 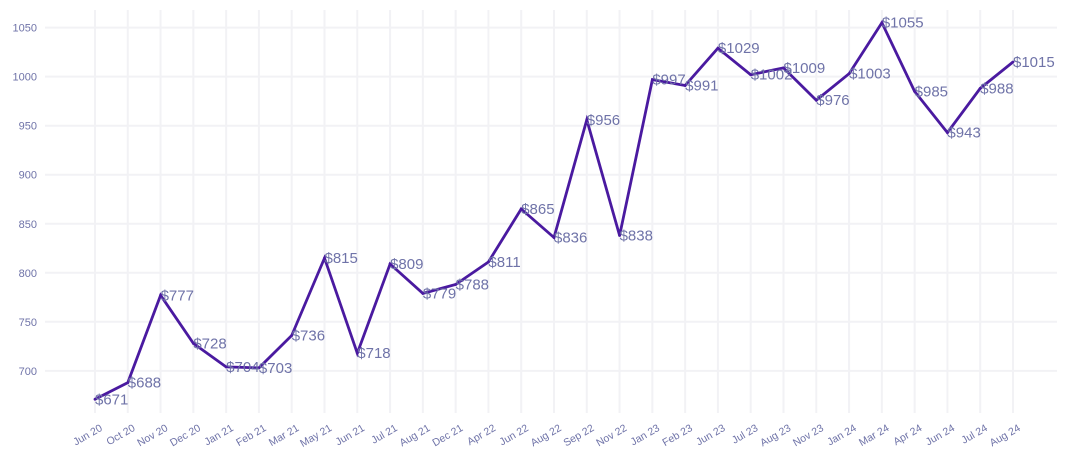 What do you see at coordinates (677, 435) in the screenshot?
I see `x-tick-label: Feb 23` at bounding box center [677, 435].